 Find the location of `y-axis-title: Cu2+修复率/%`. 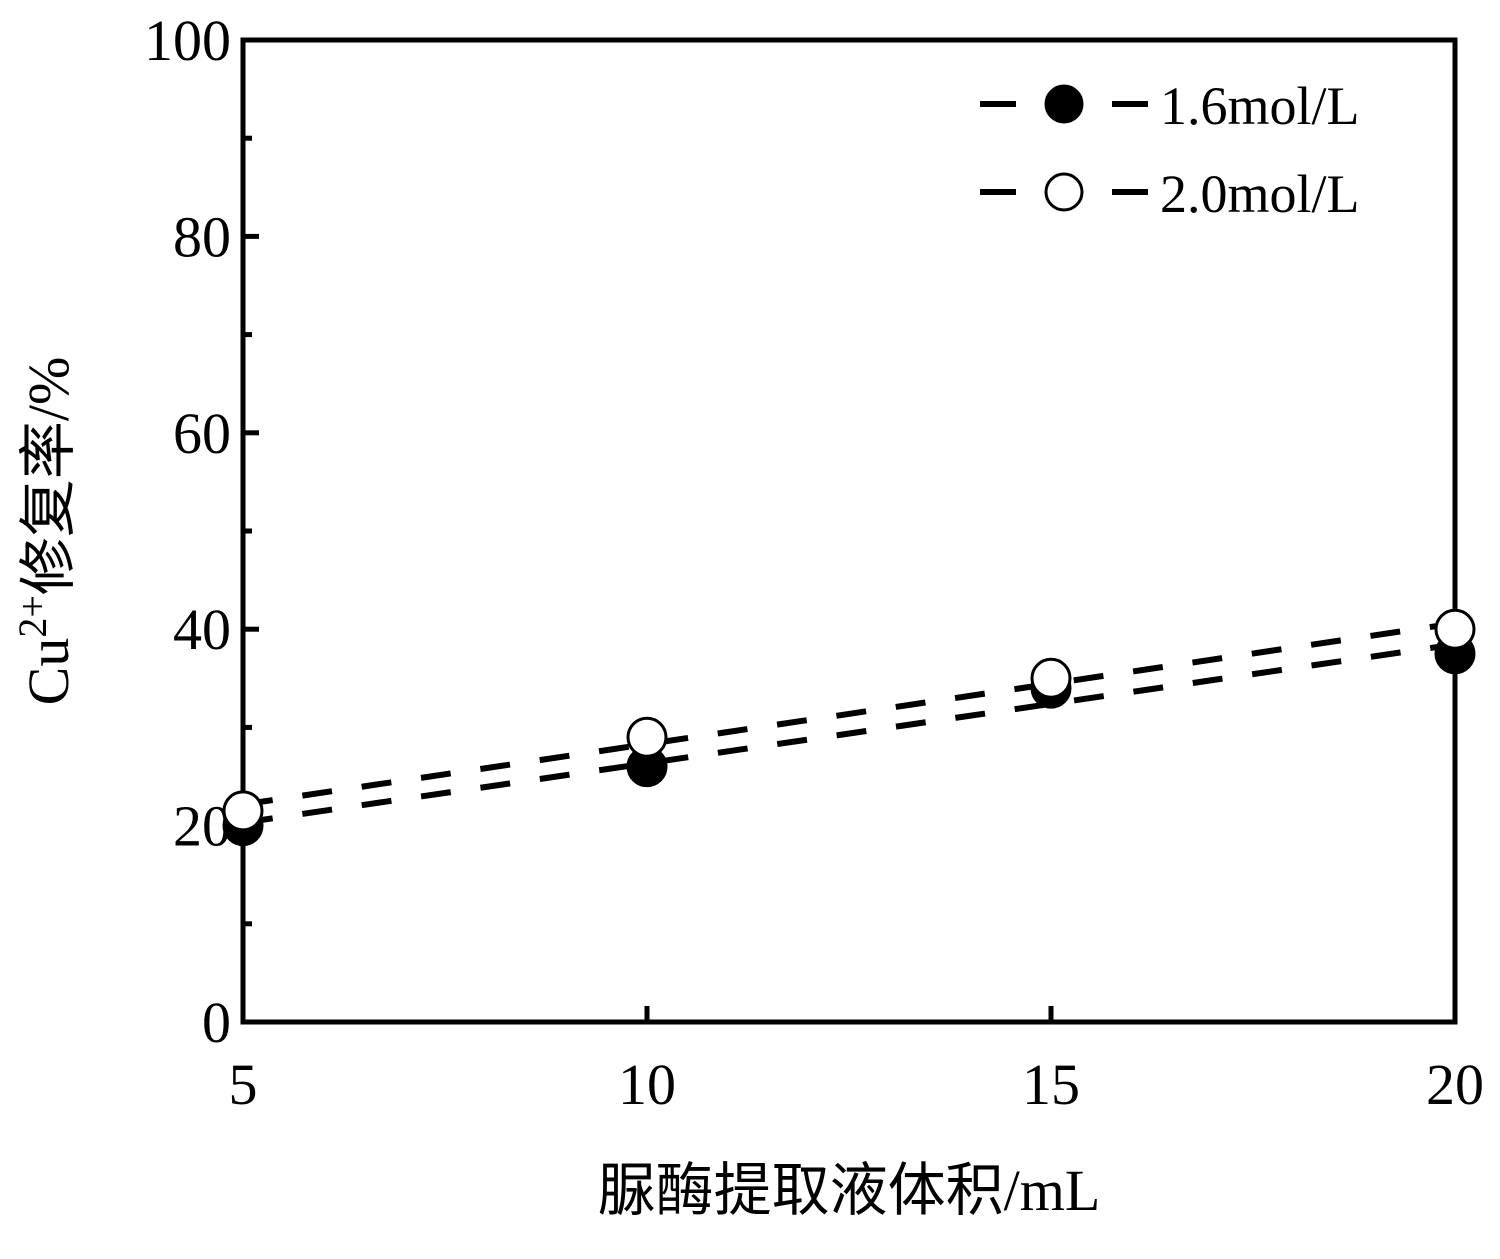

y-axis-title: Cu2+修复率/% is located at coordinates (45, 531).